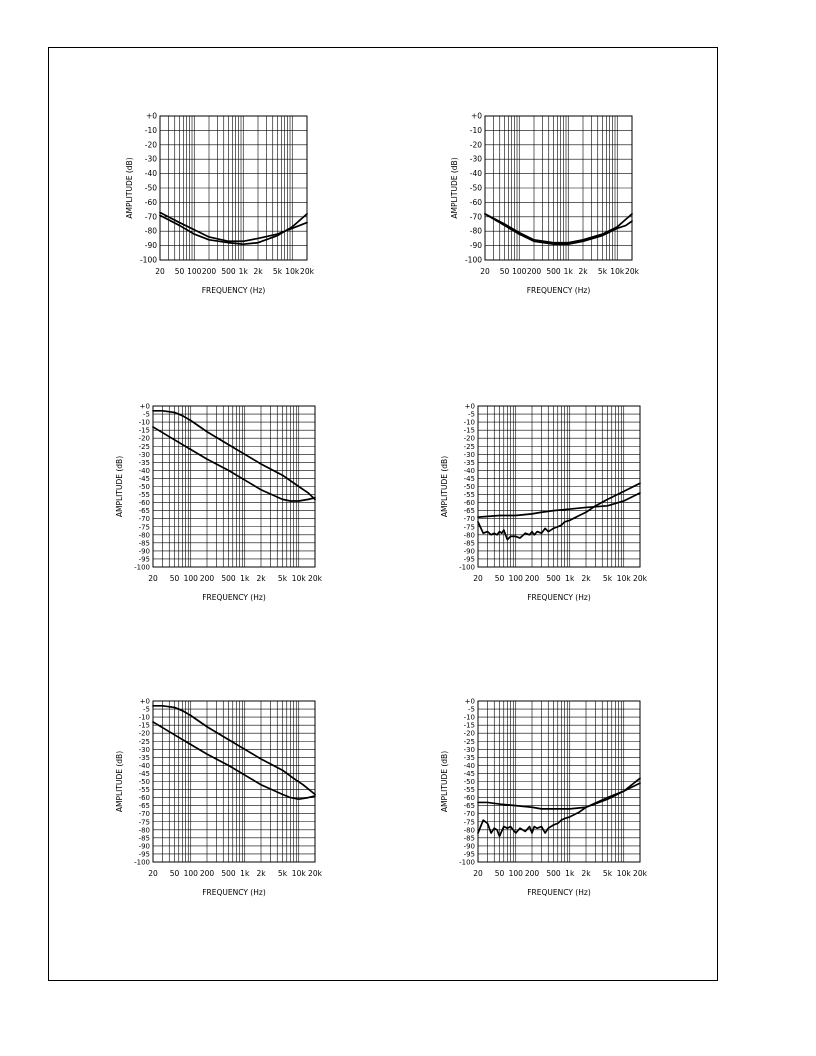 This screenshot has height=1056, width=816. What do you see at coordinates (144, 503) in the screenshot?
I see `y-tick-label: -60` at bounding box center [144, 503].